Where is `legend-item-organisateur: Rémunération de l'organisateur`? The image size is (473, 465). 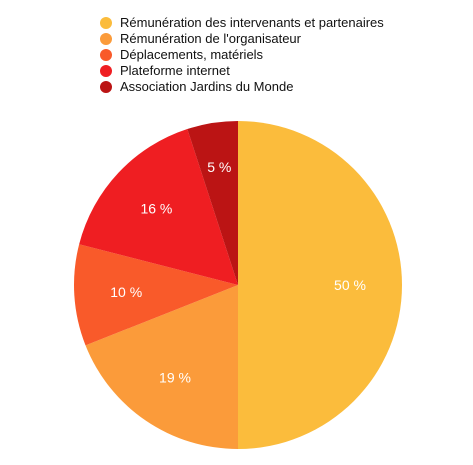
legend-item-organisateur: Rémunération de l'organisateur is located at coordinates (242, 39).